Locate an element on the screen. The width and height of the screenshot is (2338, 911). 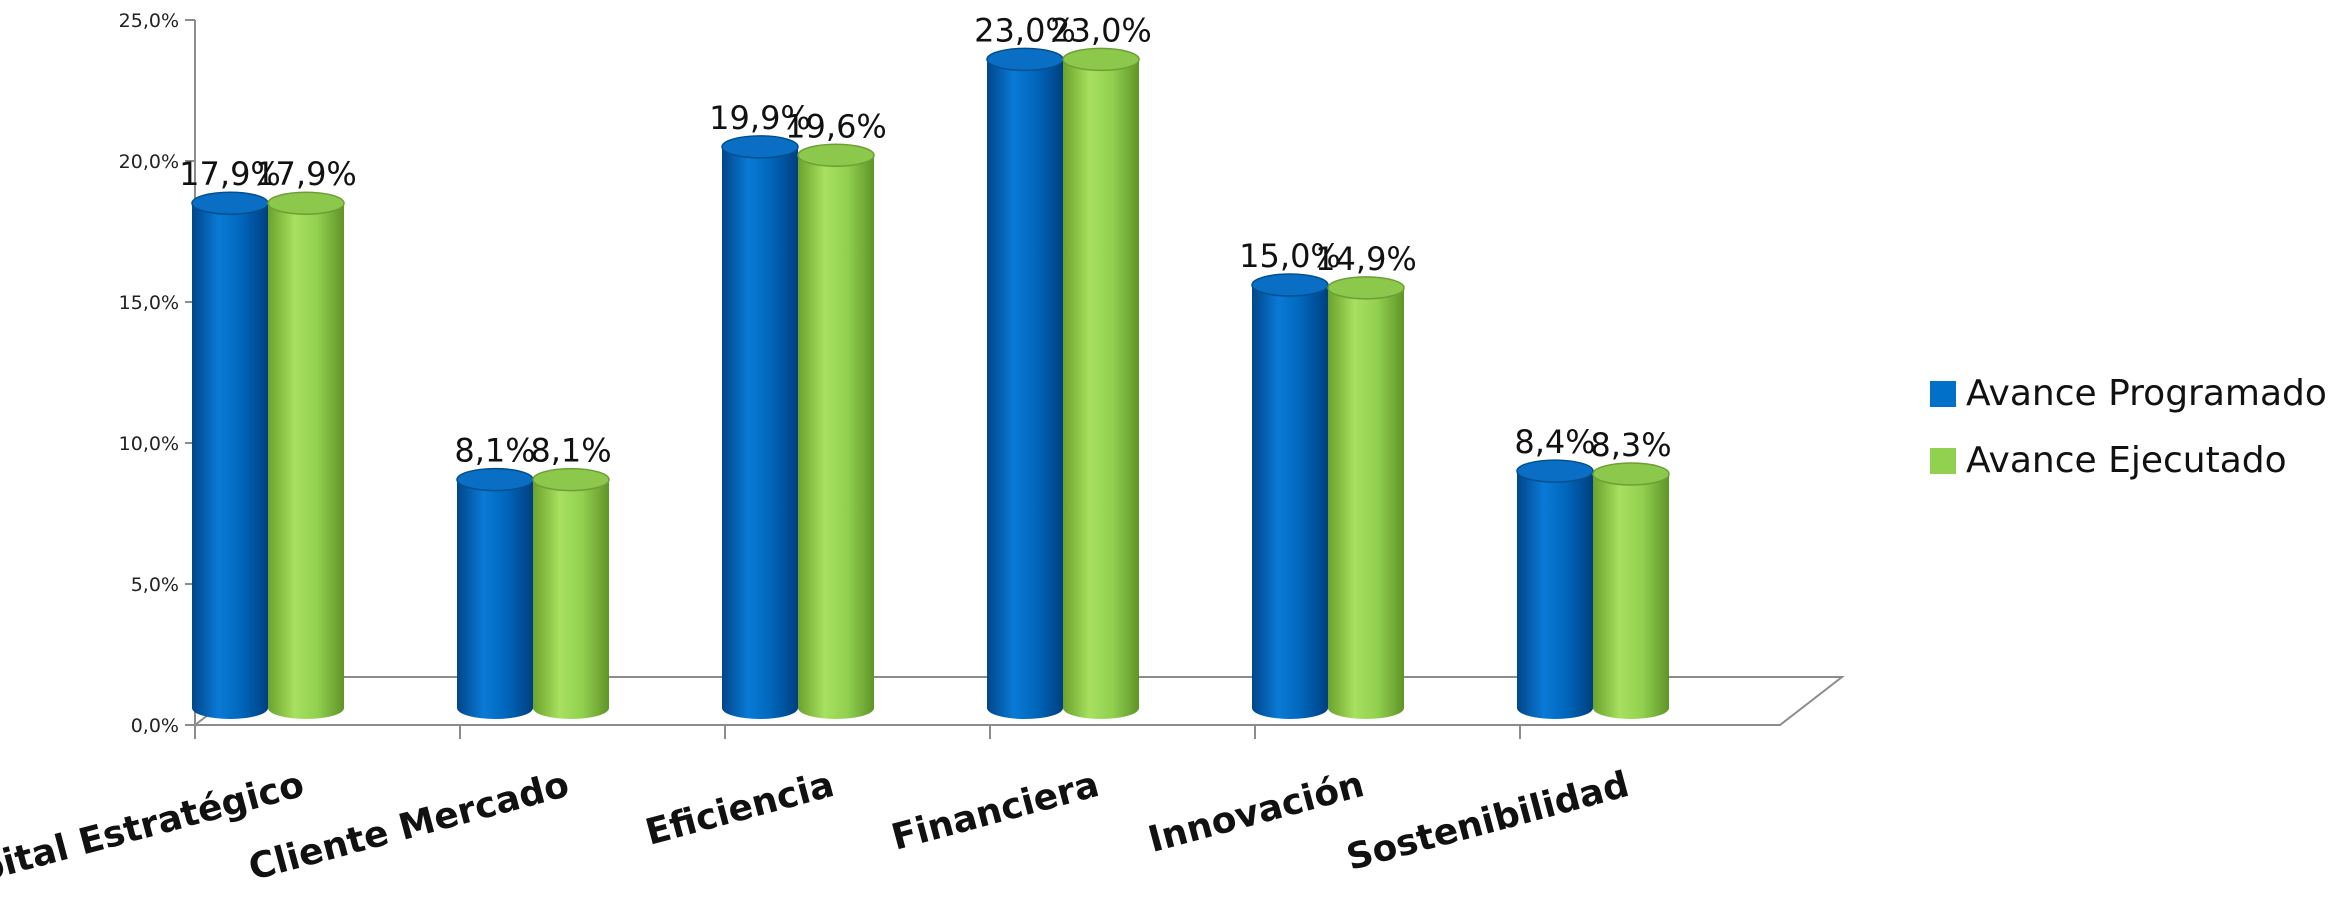
category-label: Sostenibilidad is located at coordinates (1487, 821).